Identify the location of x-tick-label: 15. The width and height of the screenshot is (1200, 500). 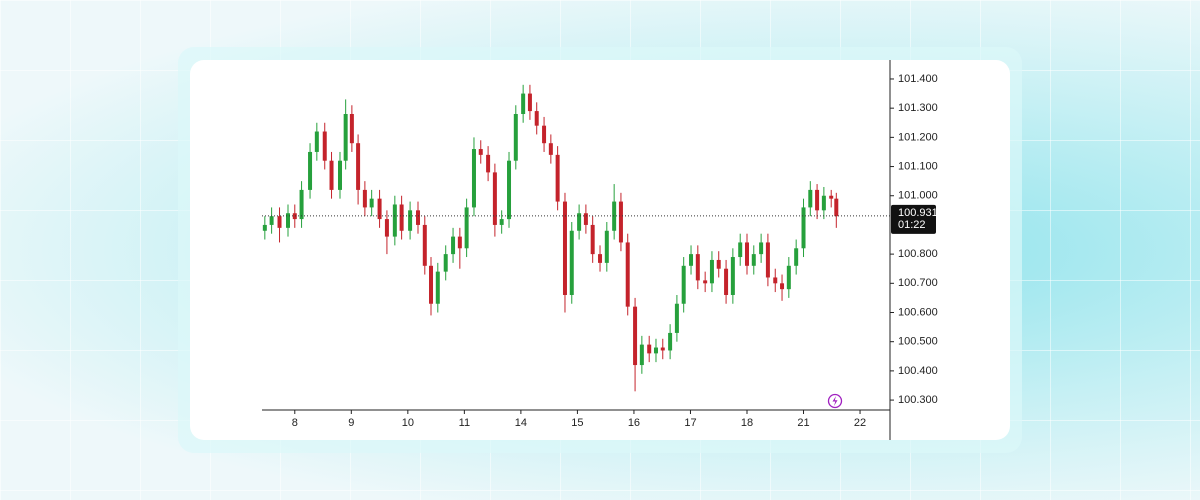
(577, 423).